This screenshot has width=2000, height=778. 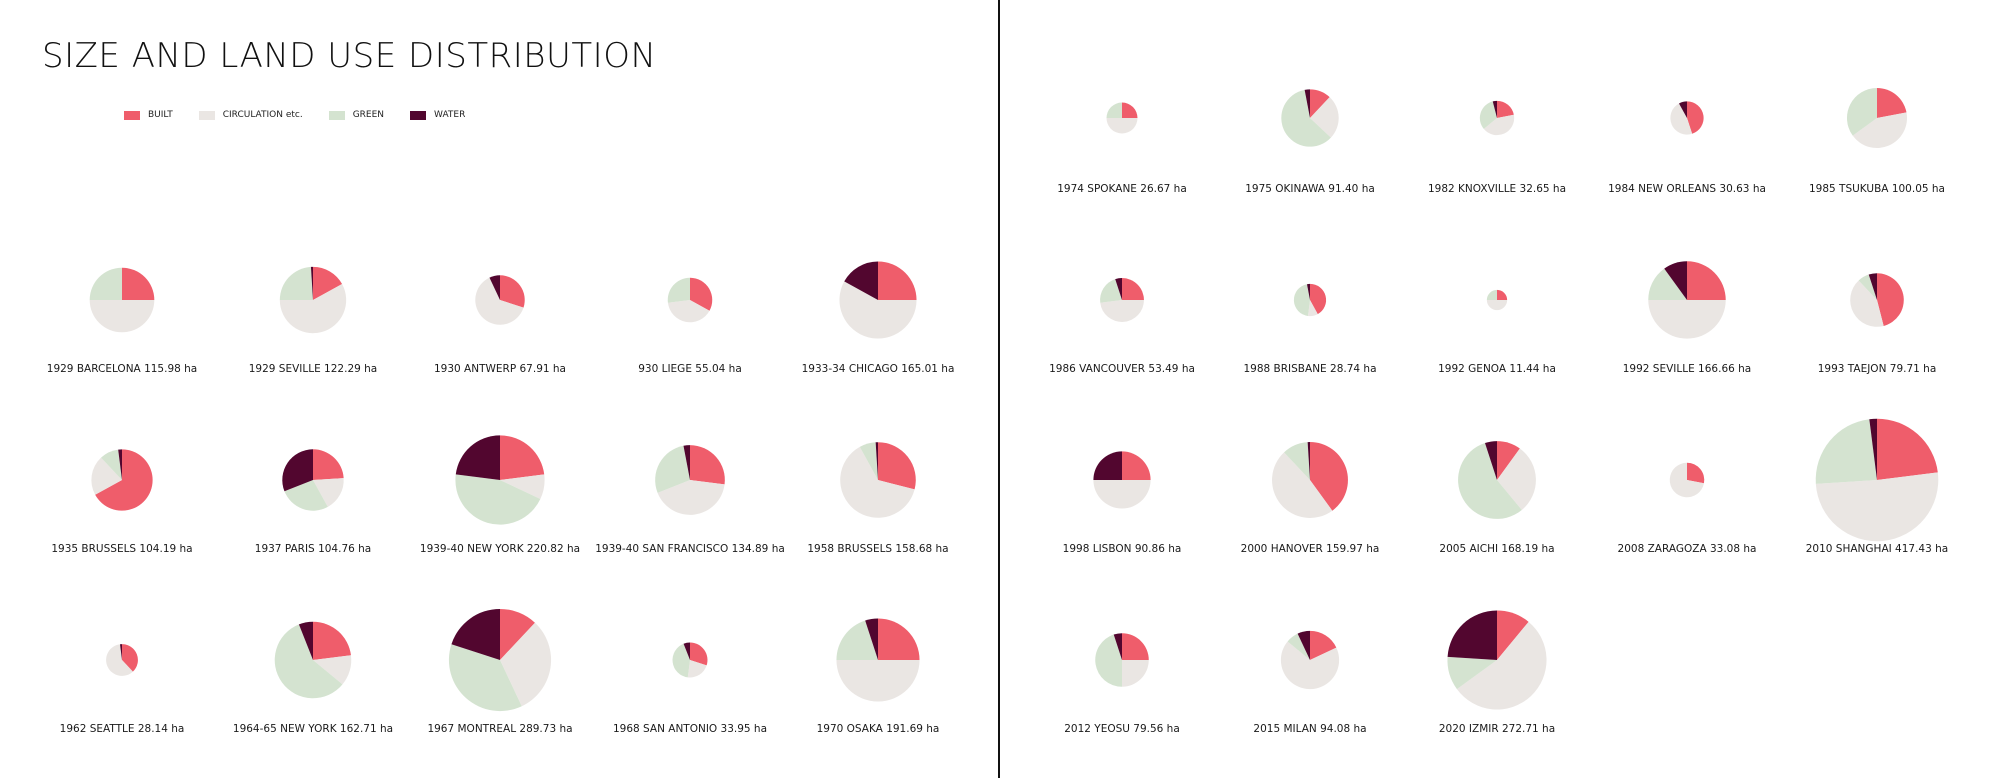 I want to click on pie-4-slice-green, so click(x=678, y=290).